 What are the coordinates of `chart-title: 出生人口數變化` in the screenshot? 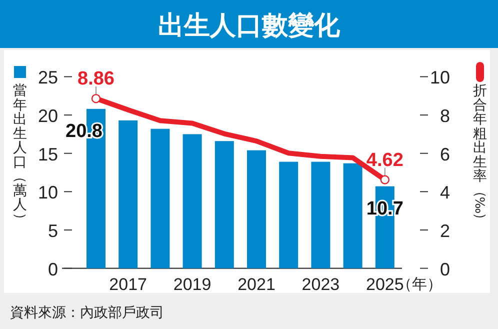 It's located at (249, 26).